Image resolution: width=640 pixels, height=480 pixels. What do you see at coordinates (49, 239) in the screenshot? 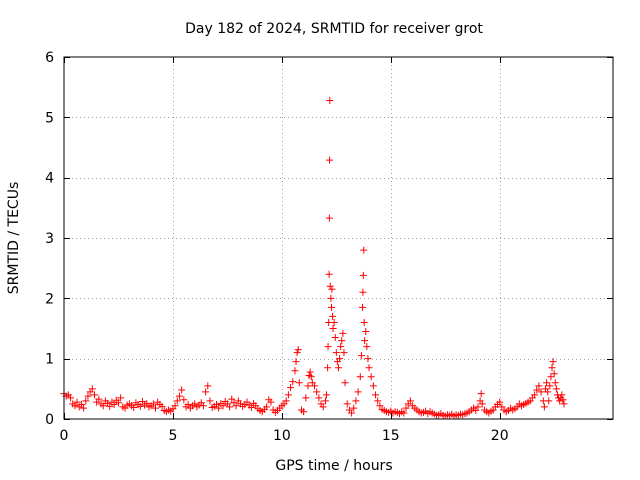
I see `y-tick-label: 3` at bounding box center [49, 239].